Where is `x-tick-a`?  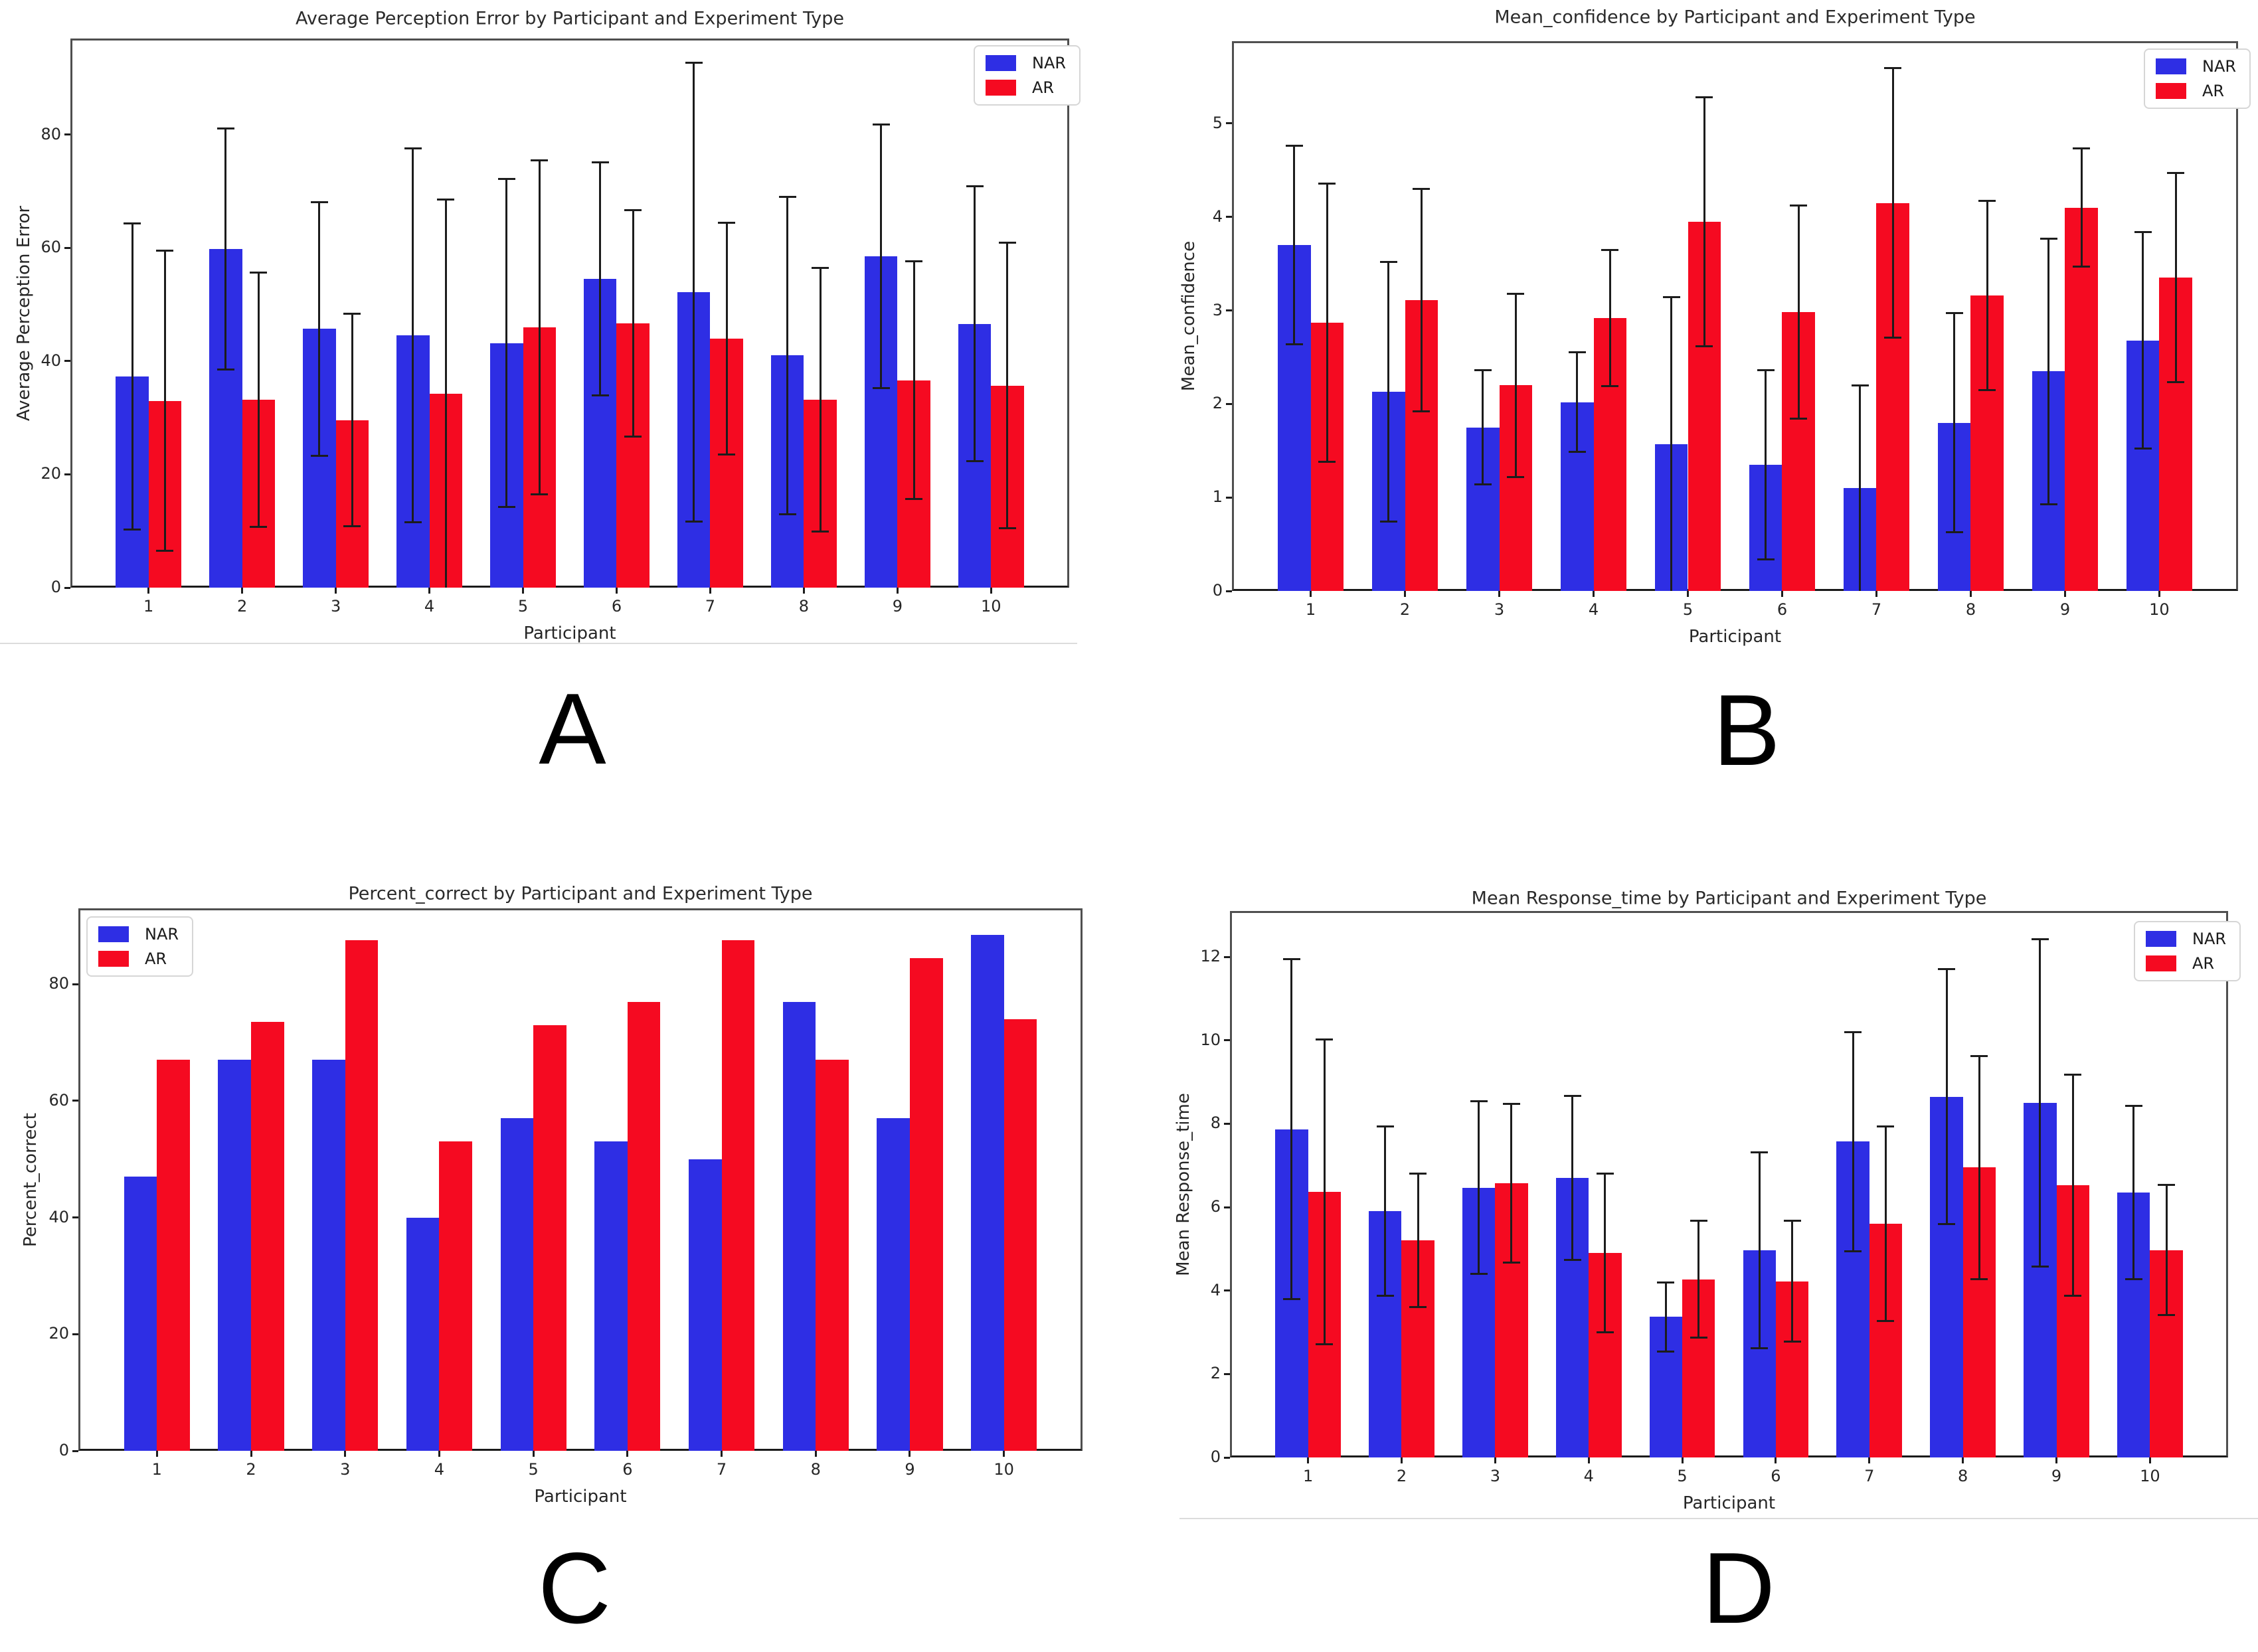
x-tick-a is located at coordinates (803, 591).